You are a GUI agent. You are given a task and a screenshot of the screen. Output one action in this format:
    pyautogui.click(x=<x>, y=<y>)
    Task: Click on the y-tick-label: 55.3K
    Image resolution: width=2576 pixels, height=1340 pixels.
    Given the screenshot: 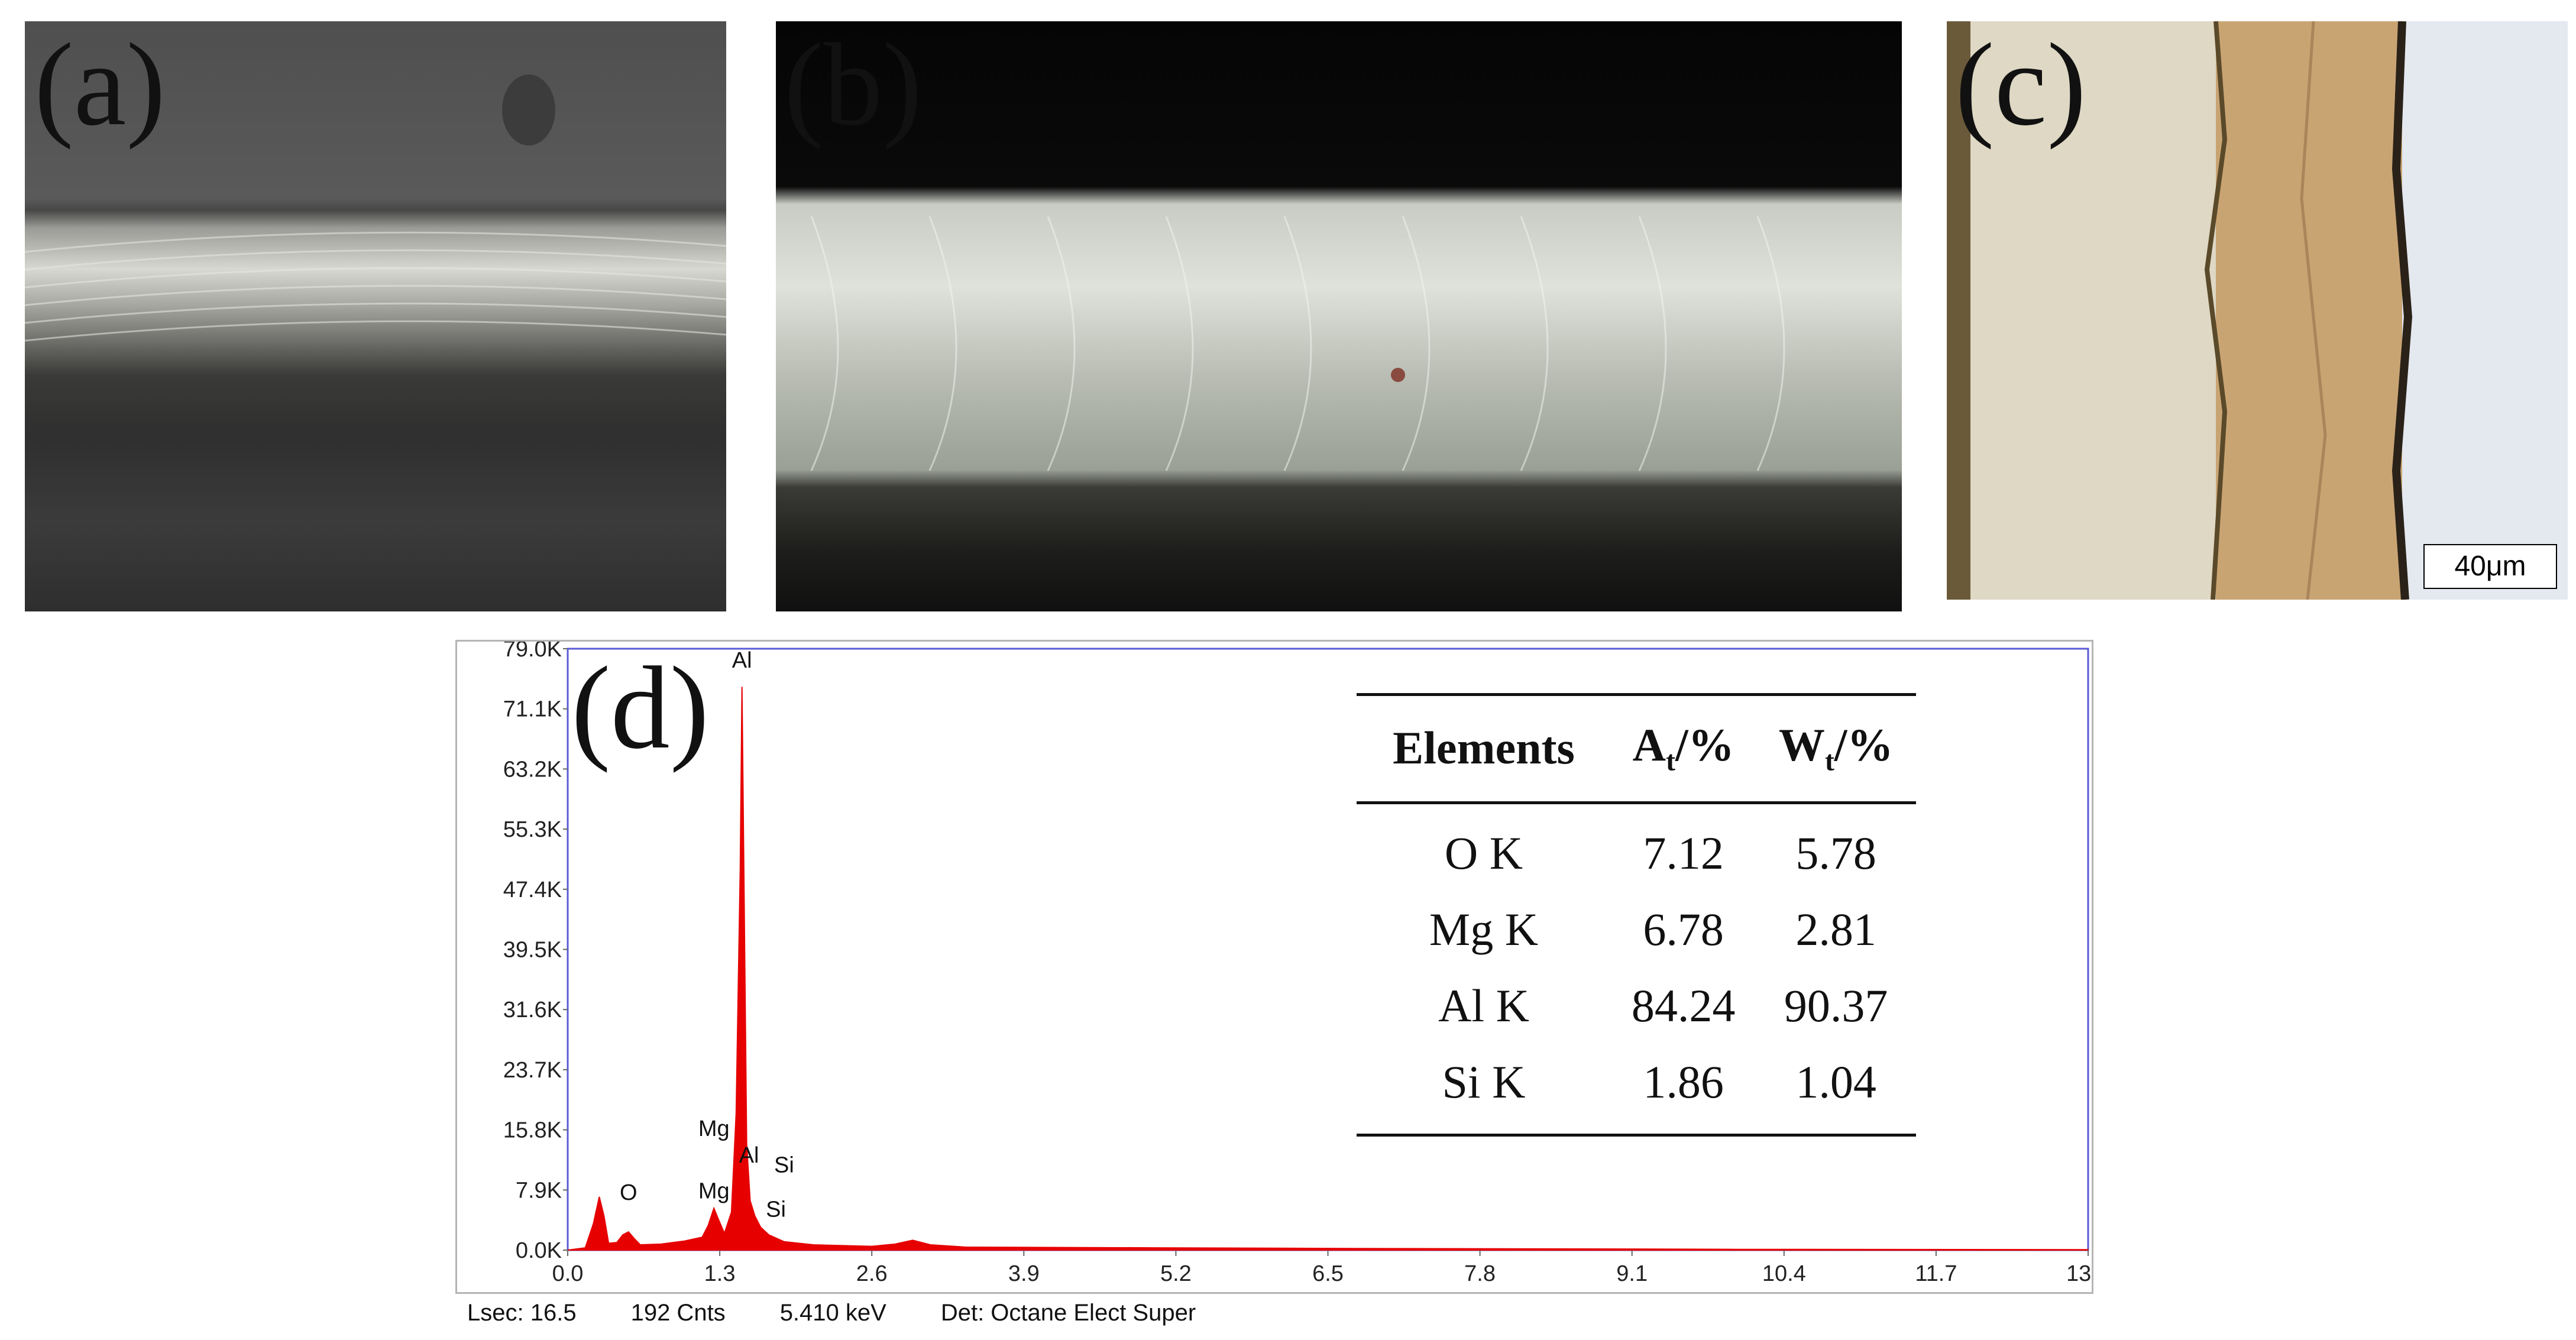 What is the action you would take?
    pyautogui.click(x=532, y=829)
    